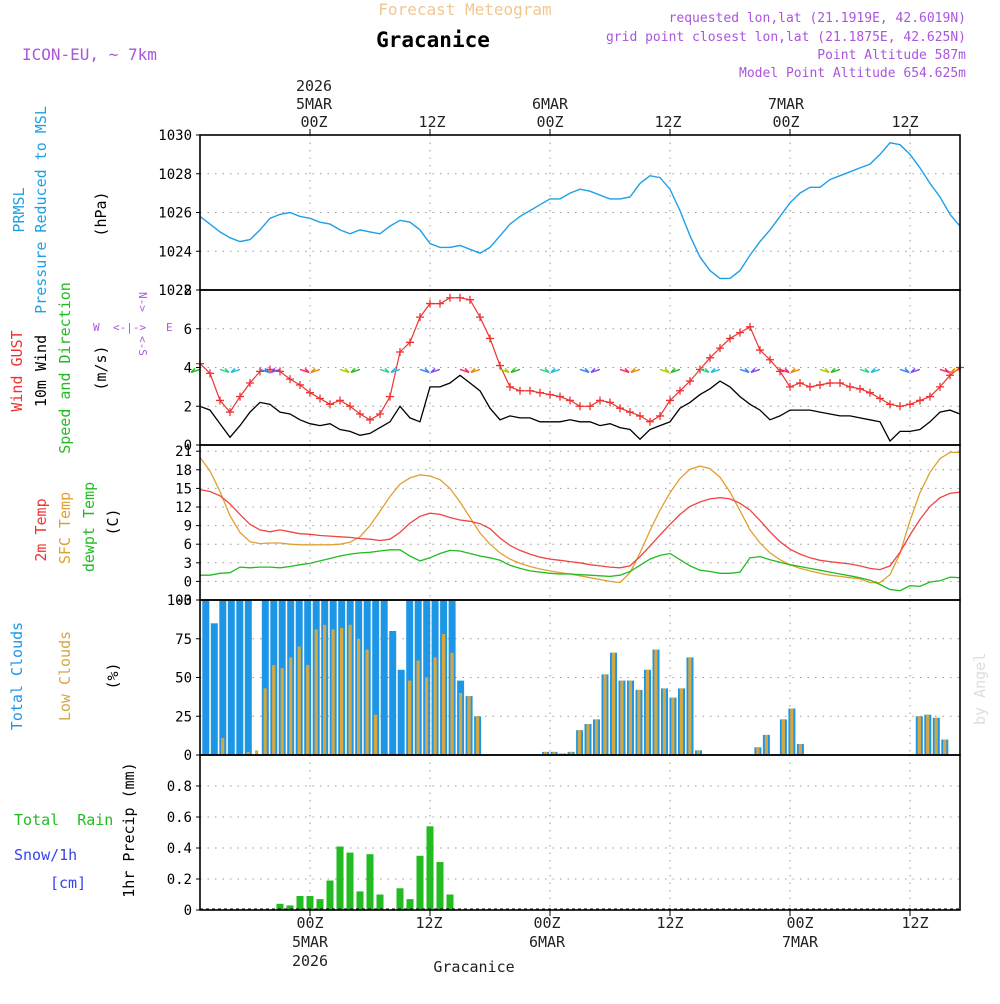 Image resolution: width=1000 pixels, height=1004 pixels. Describe the element at coordinates (175, 291) in the screenshot. I see `y-tick-label: 1022` at that location.